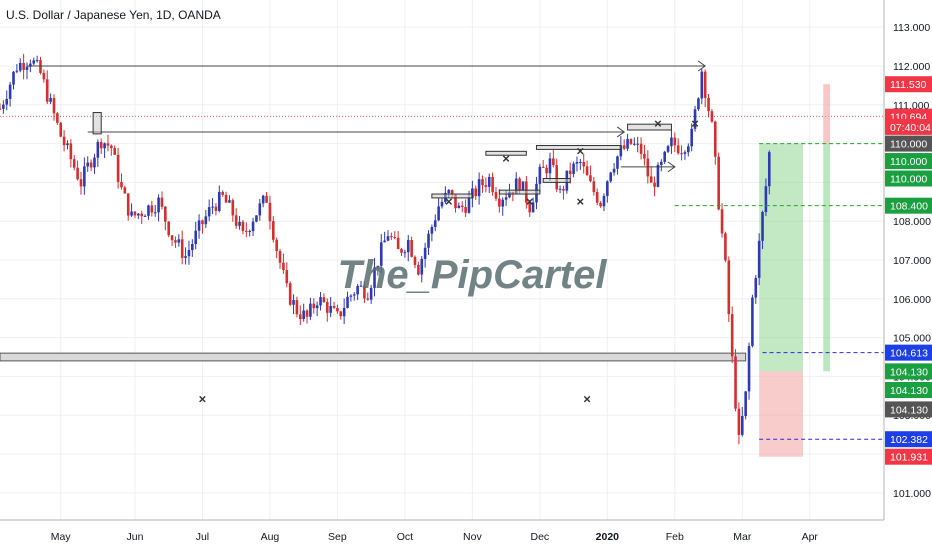  What do you see at coordinates (671, 167) in the screenshot?
I see `arrow-head` at bounding box center [671, 167].